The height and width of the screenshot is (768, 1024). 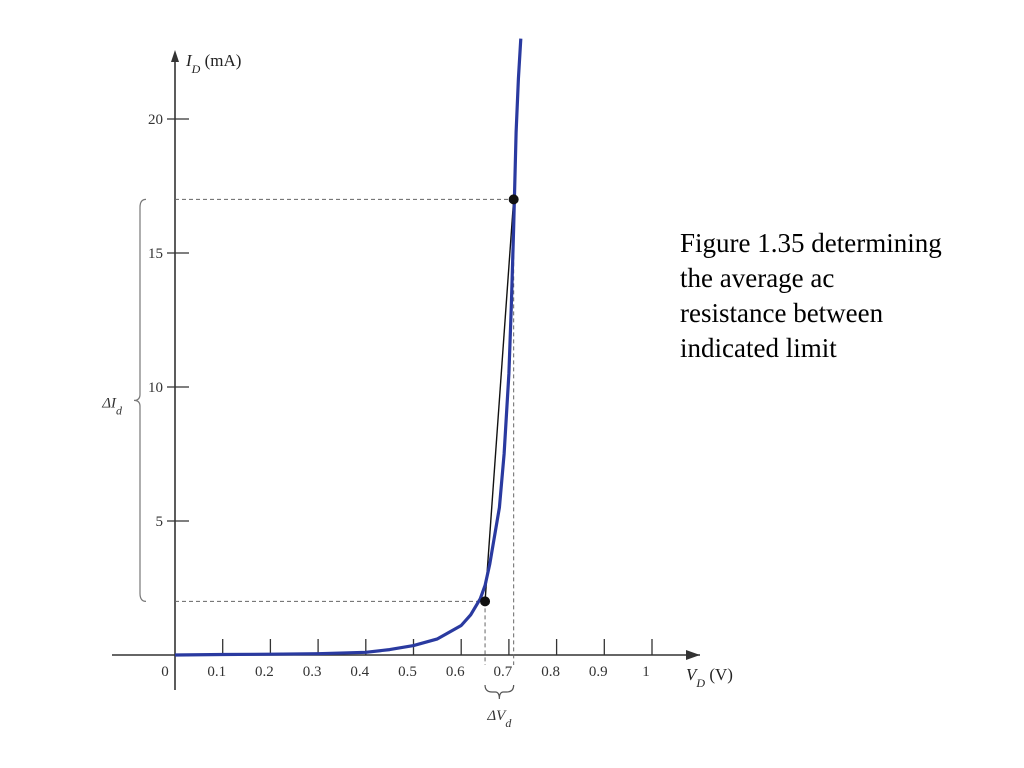 What do you see at coordinates (140, 400) in the screenshot?
I see `delta-i-bracket` at bounding box center [140, 400].